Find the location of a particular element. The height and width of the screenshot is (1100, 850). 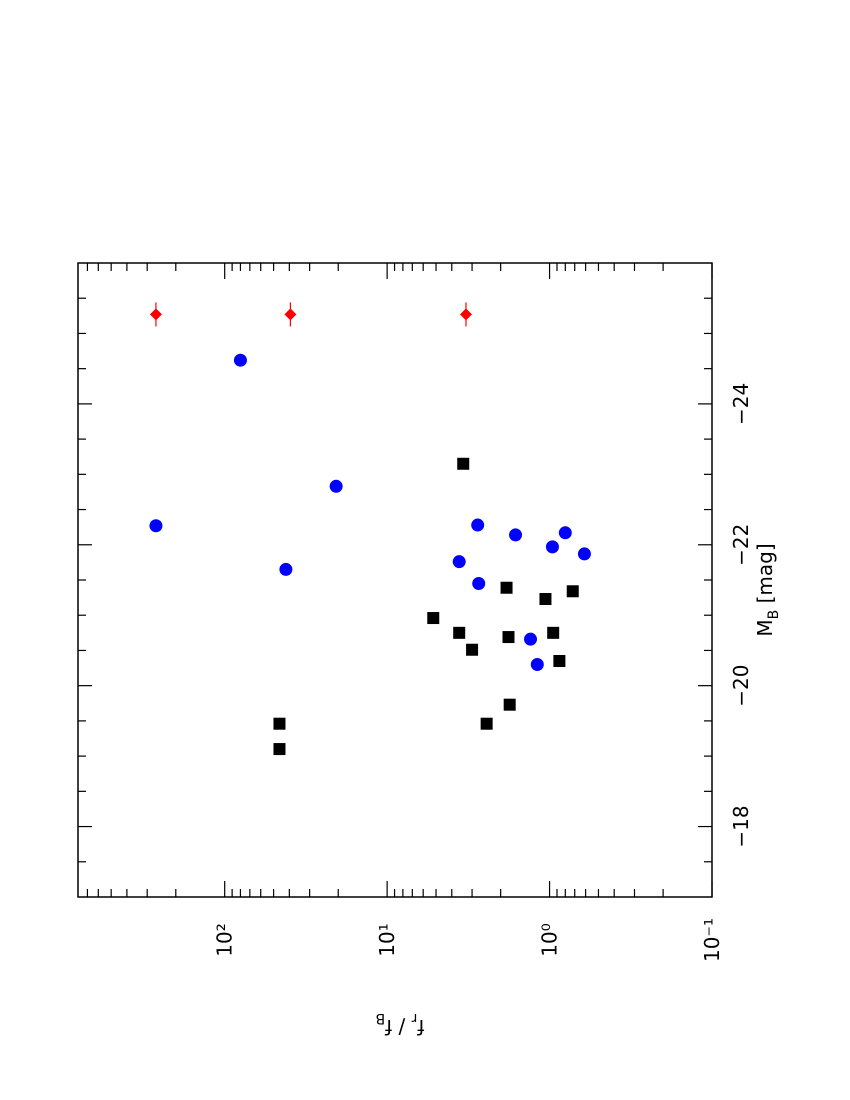

x-tick-label: −24 is located at coordinates (741, 404).